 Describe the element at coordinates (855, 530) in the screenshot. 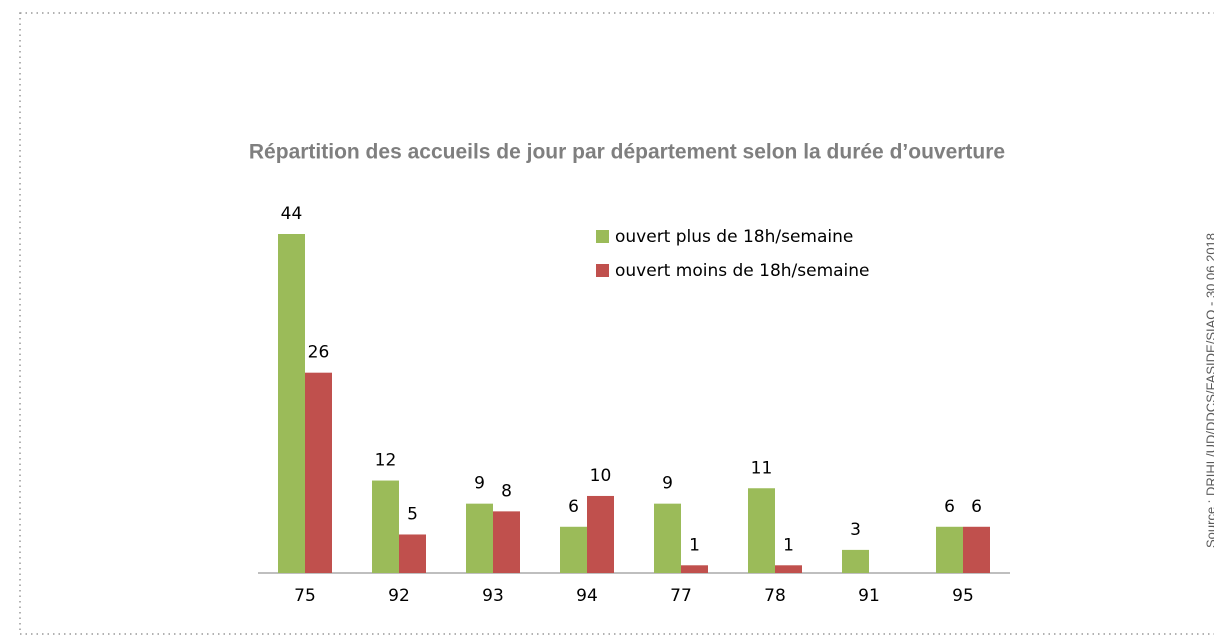

I see `data-label: 3` at that location.